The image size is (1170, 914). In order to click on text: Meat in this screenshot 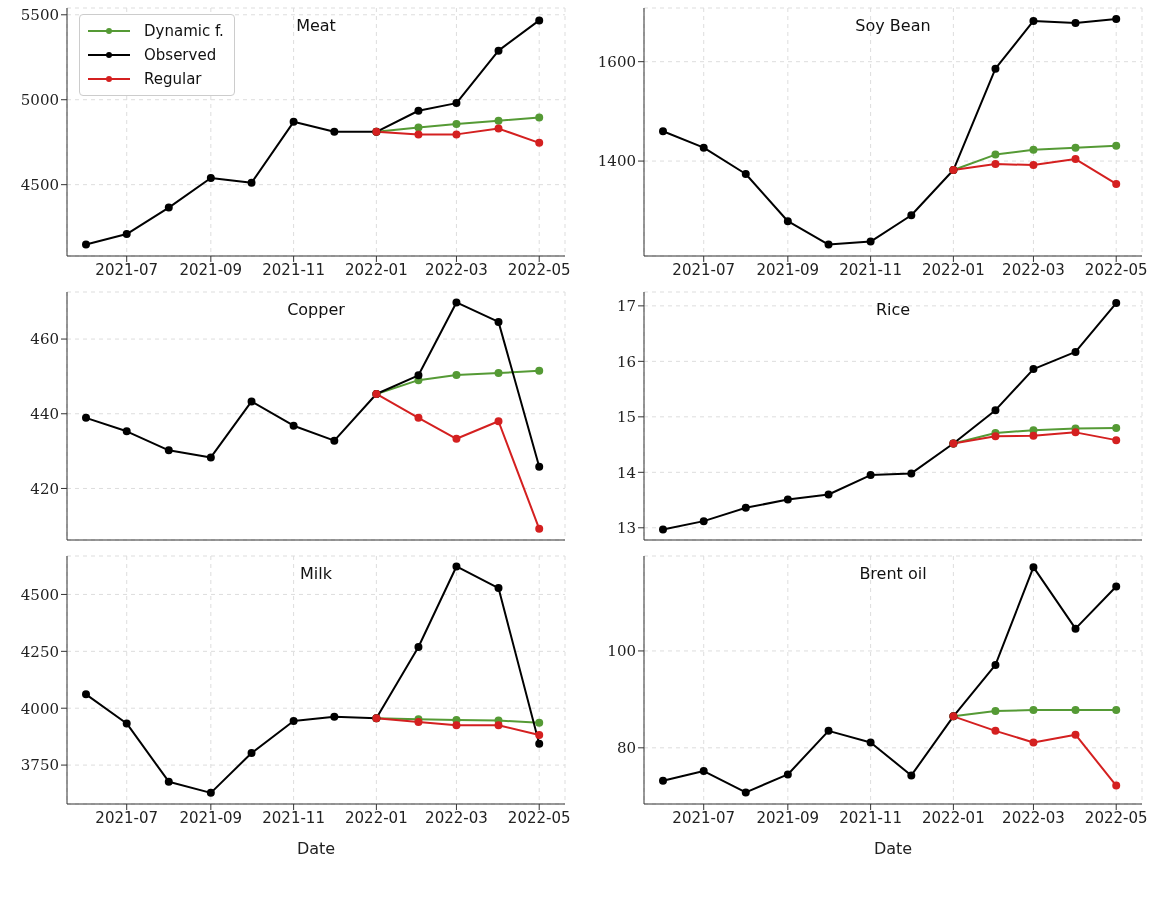, I will do `click(316, 25)`.